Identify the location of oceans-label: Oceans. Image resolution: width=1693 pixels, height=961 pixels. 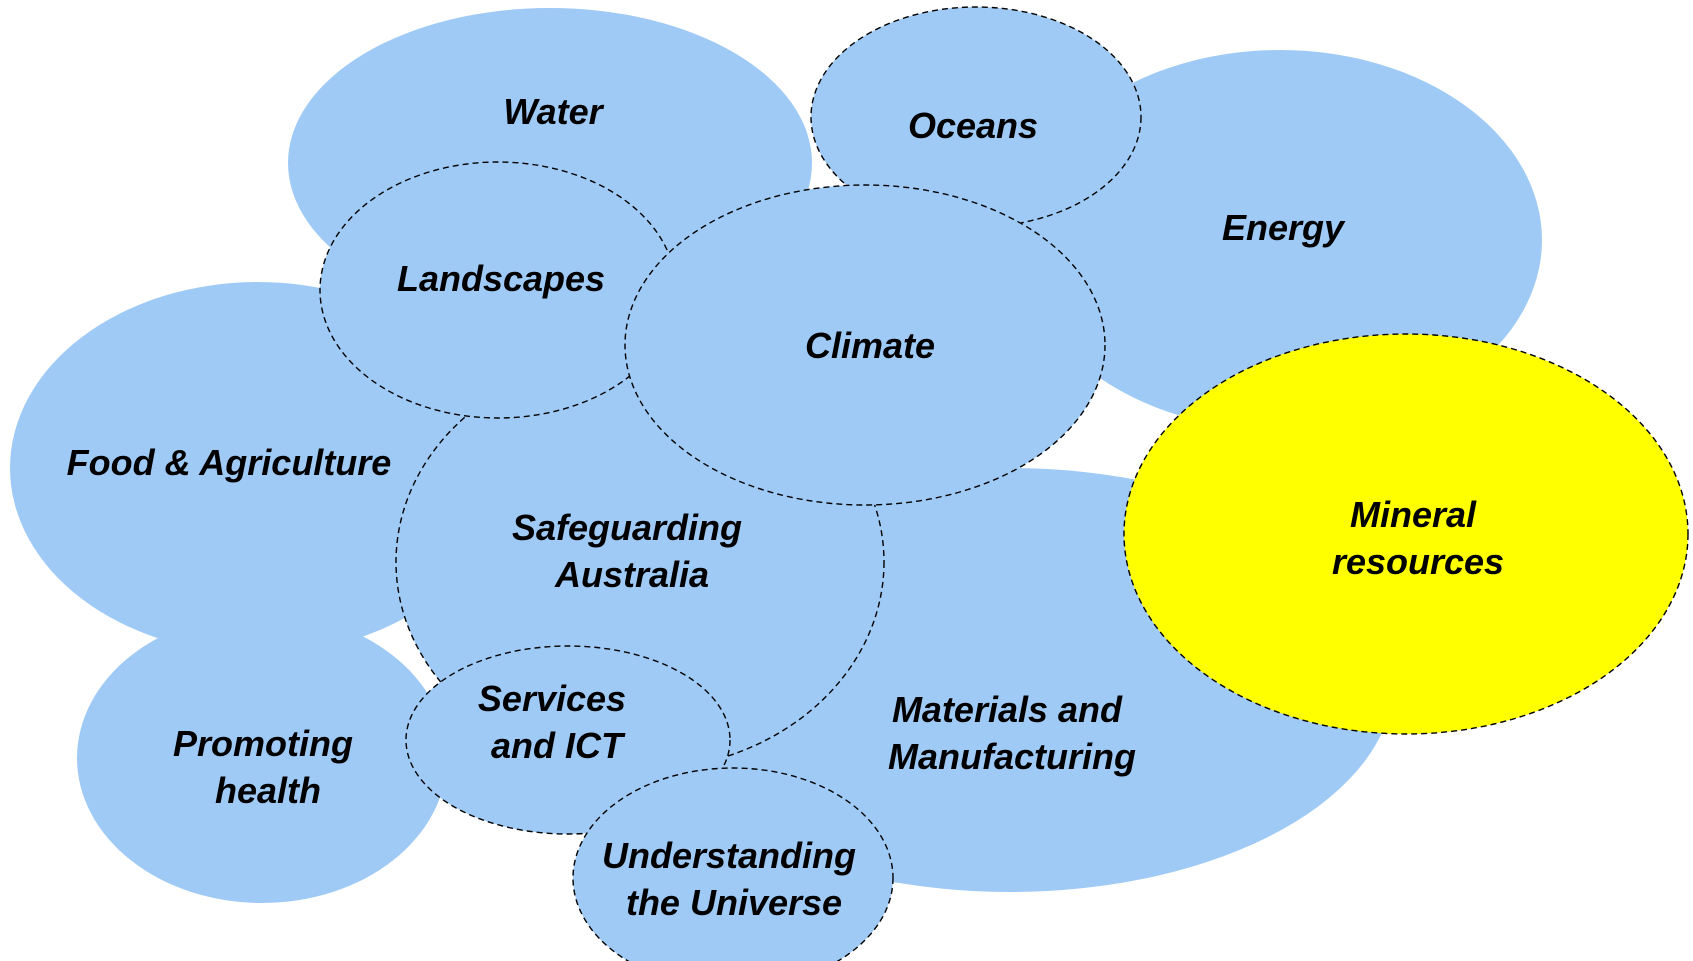
(973, 125).